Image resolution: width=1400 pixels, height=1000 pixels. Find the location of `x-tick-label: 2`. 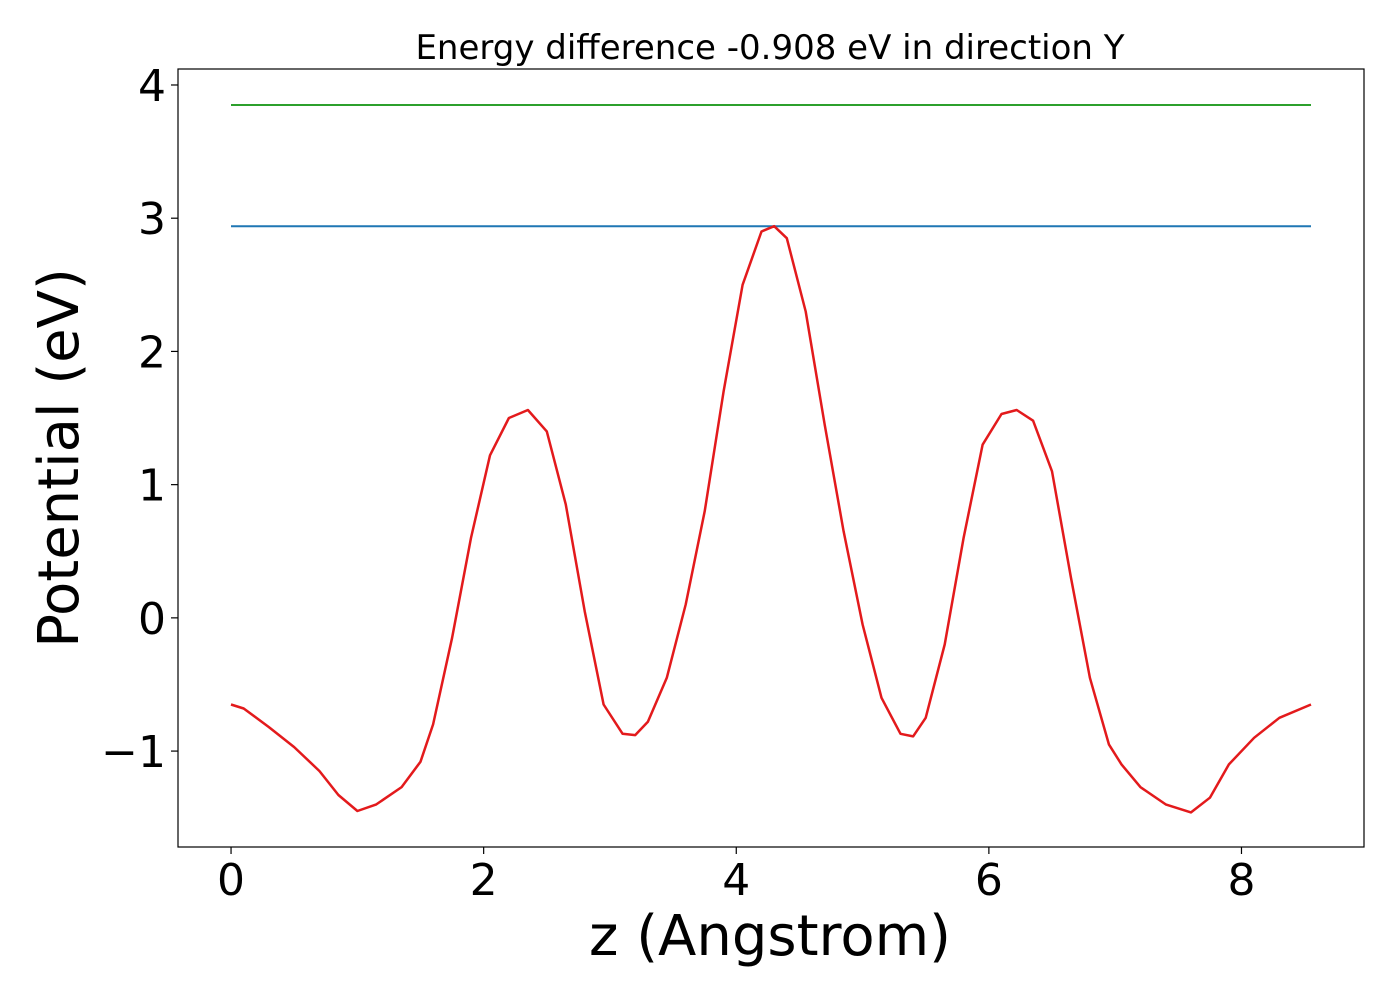

x-tick-label: 2 is located at coordinates (484, 880).